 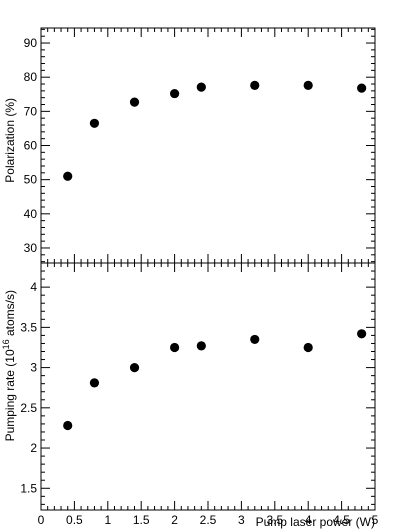 I want to click on y-tick-label: 4, so click(x=33, y=287).